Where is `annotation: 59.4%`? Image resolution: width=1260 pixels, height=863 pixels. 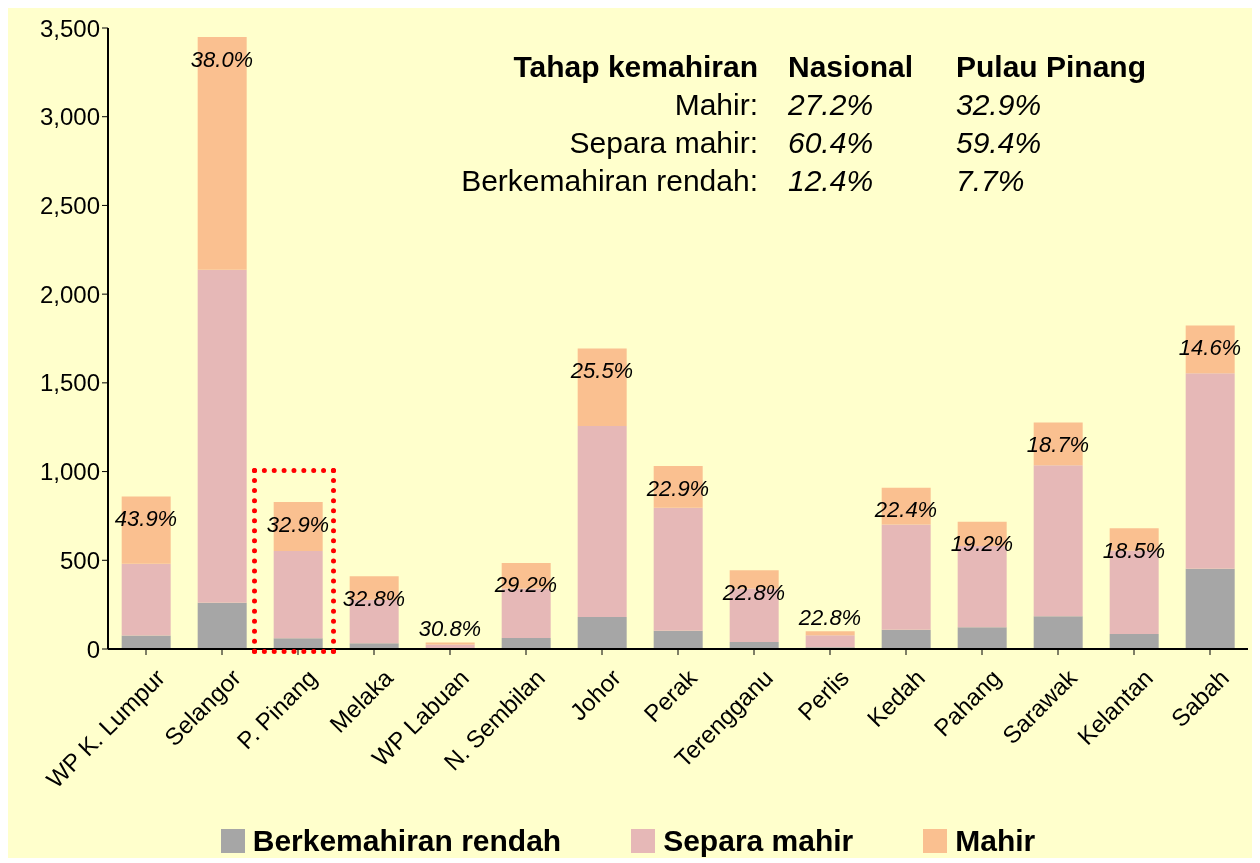 annotation: 59.4% is located at coordinates (999, 143).